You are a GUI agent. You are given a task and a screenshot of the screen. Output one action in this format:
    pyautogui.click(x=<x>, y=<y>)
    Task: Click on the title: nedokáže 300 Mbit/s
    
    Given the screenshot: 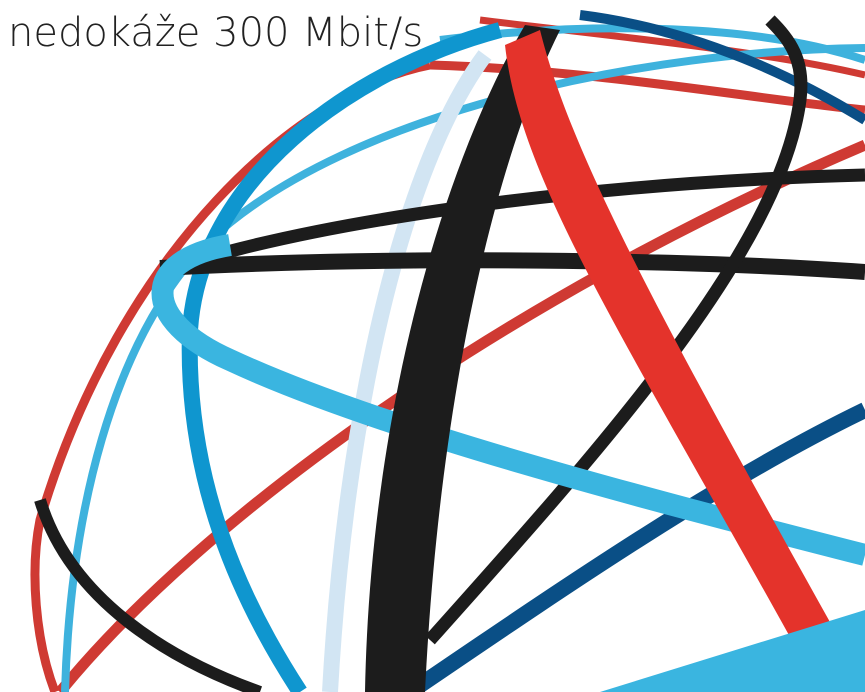 What is the action you would take?
    pyautogui.click(x=216, y=33)
    